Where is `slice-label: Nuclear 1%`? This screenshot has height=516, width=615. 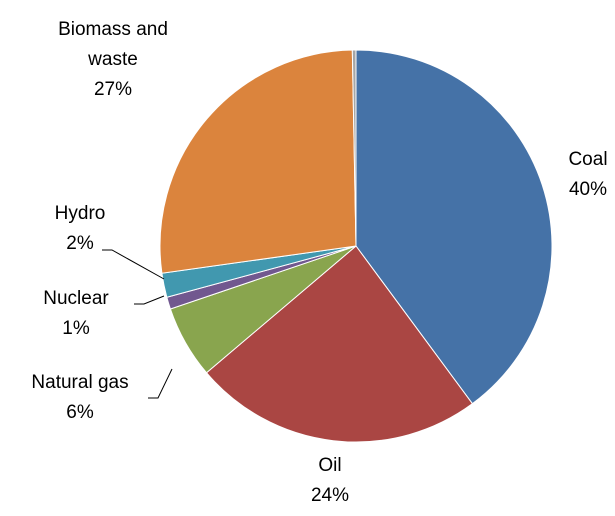
slice-label: Nuclear 1% is located at coordinates (75, 314).